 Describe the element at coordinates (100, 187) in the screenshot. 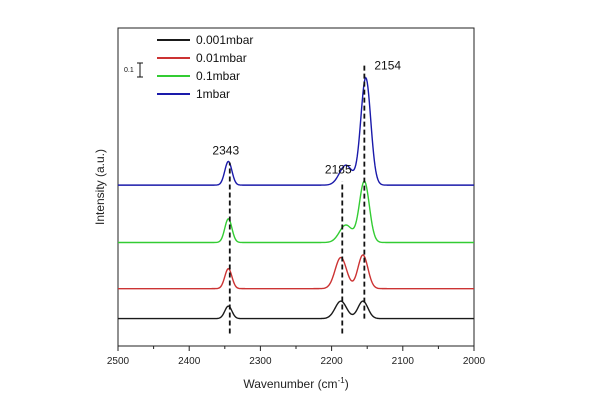

I see `y-axis-title: Intensity (a.u.)` at that location.